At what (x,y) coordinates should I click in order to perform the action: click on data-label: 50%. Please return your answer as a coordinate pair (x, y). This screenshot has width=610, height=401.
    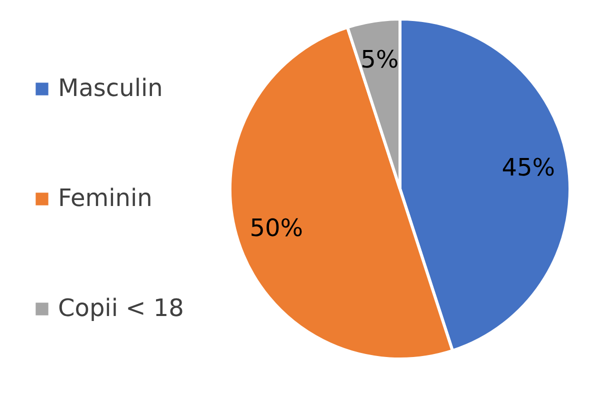
    Looking at the image, I should click on (277, 228).